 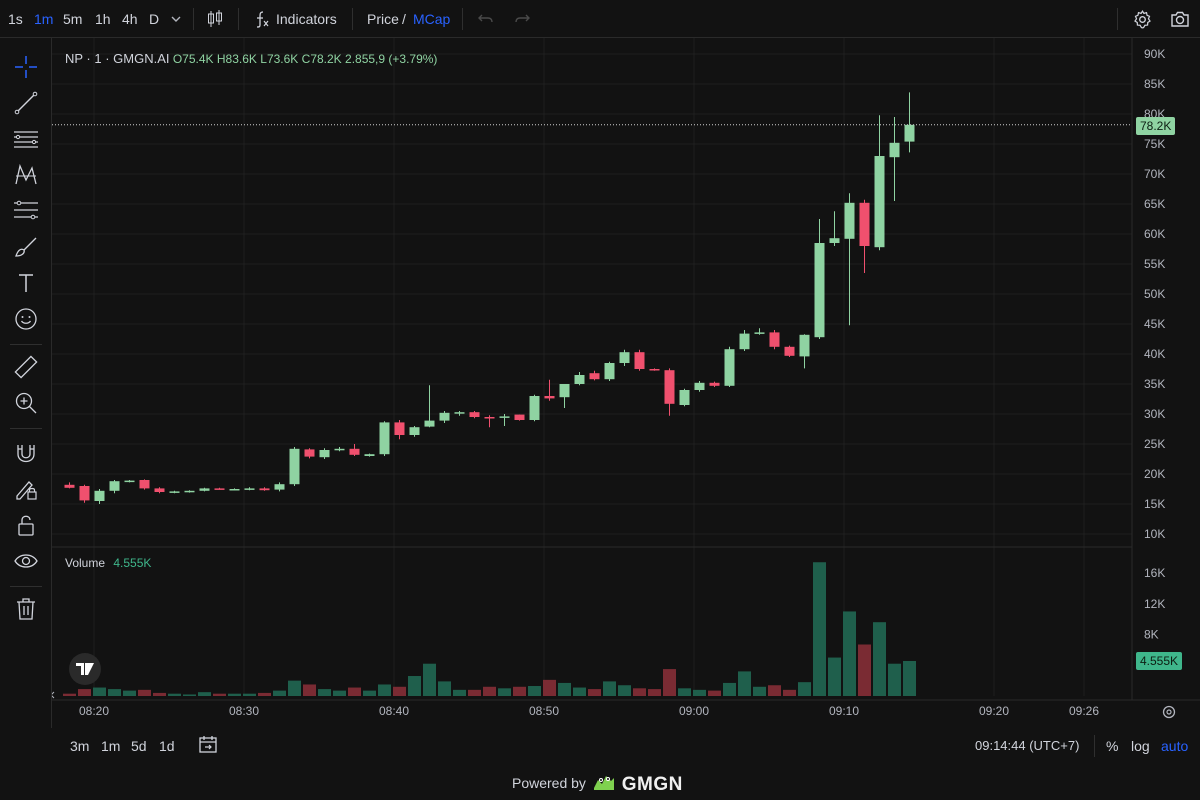 I want to click on eye-icon, so click(x=26, y=561).